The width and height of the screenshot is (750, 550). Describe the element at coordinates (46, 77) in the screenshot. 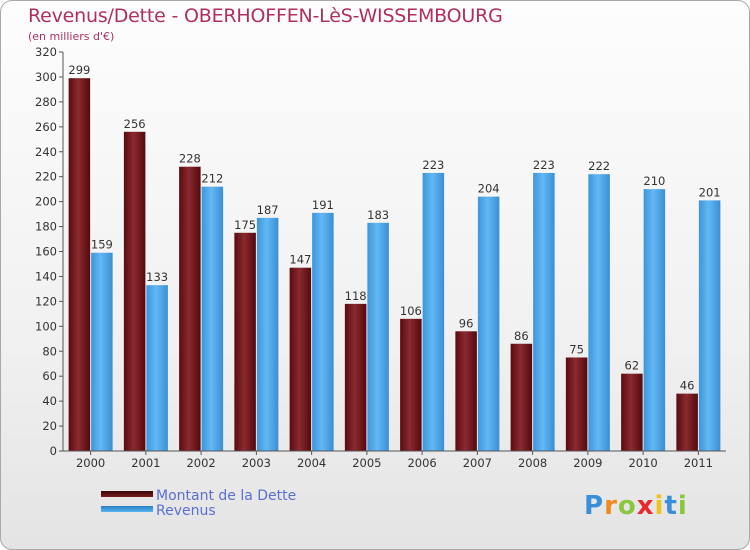

I see `y-tick-label: 300` at that location.